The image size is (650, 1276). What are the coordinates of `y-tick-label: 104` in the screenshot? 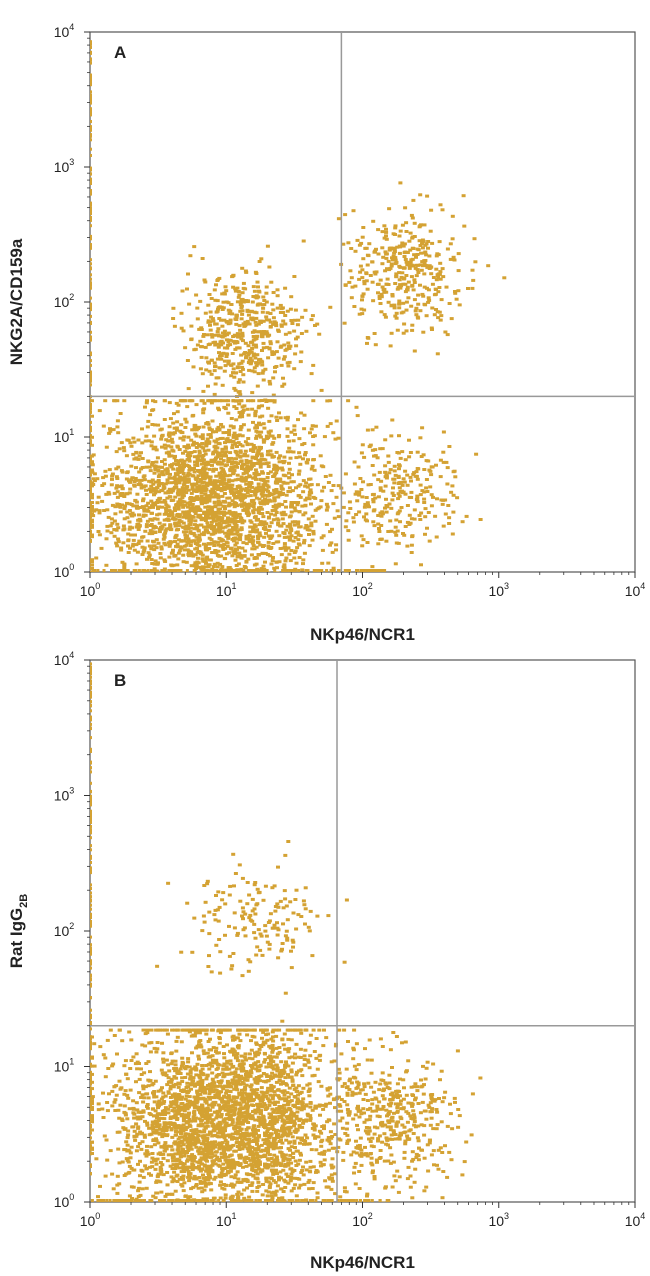 It's located at (64, 31).